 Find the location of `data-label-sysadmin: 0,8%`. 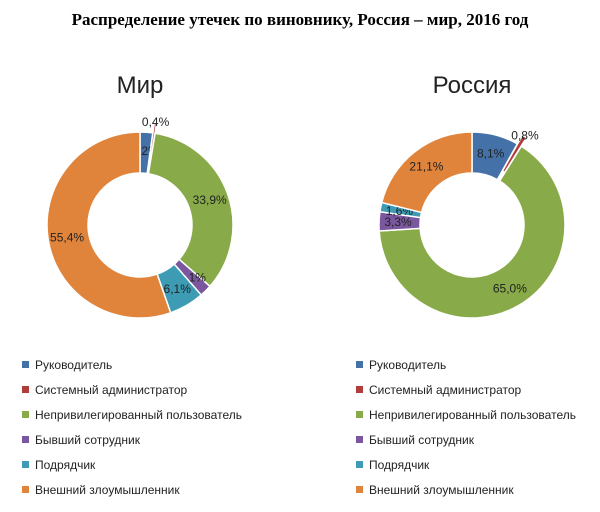

data-label-sysadmin: 0,8% is located at coordinates (525, 136).